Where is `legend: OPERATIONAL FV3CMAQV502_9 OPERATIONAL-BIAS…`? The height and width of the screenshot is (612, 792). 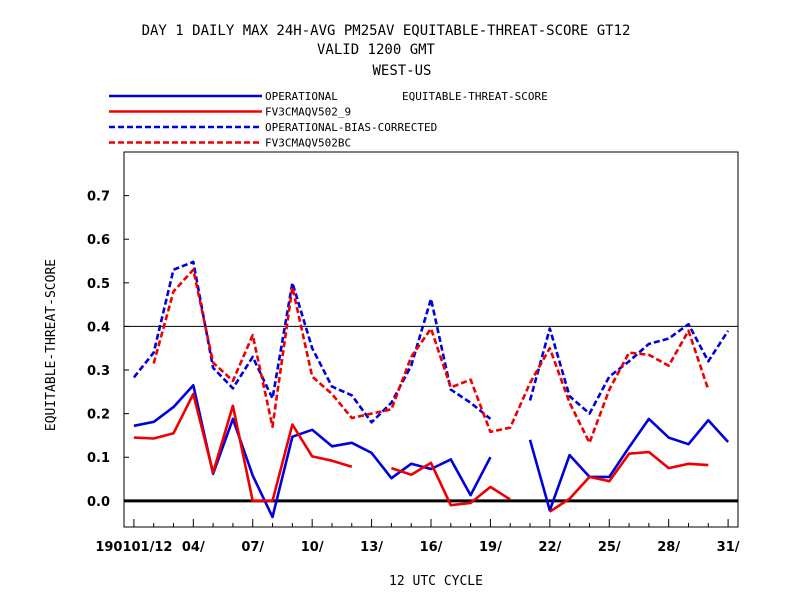
legend: OPERATIONAL FV3CMAQV502_9 OPERATIONAL-BIAS… is located at coordinates (273, 120).